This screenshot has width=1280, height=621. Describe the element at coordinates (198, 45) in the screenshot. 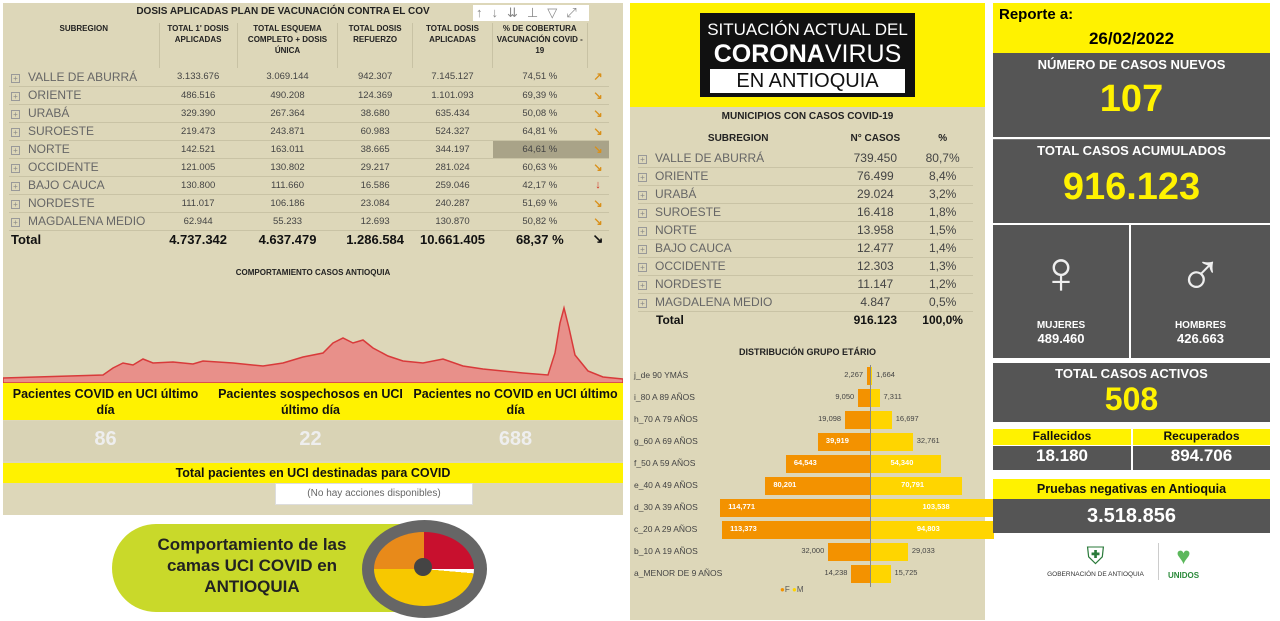

I see `column-header: TOTAL 1' DOSIS APLICADAS` at that location.